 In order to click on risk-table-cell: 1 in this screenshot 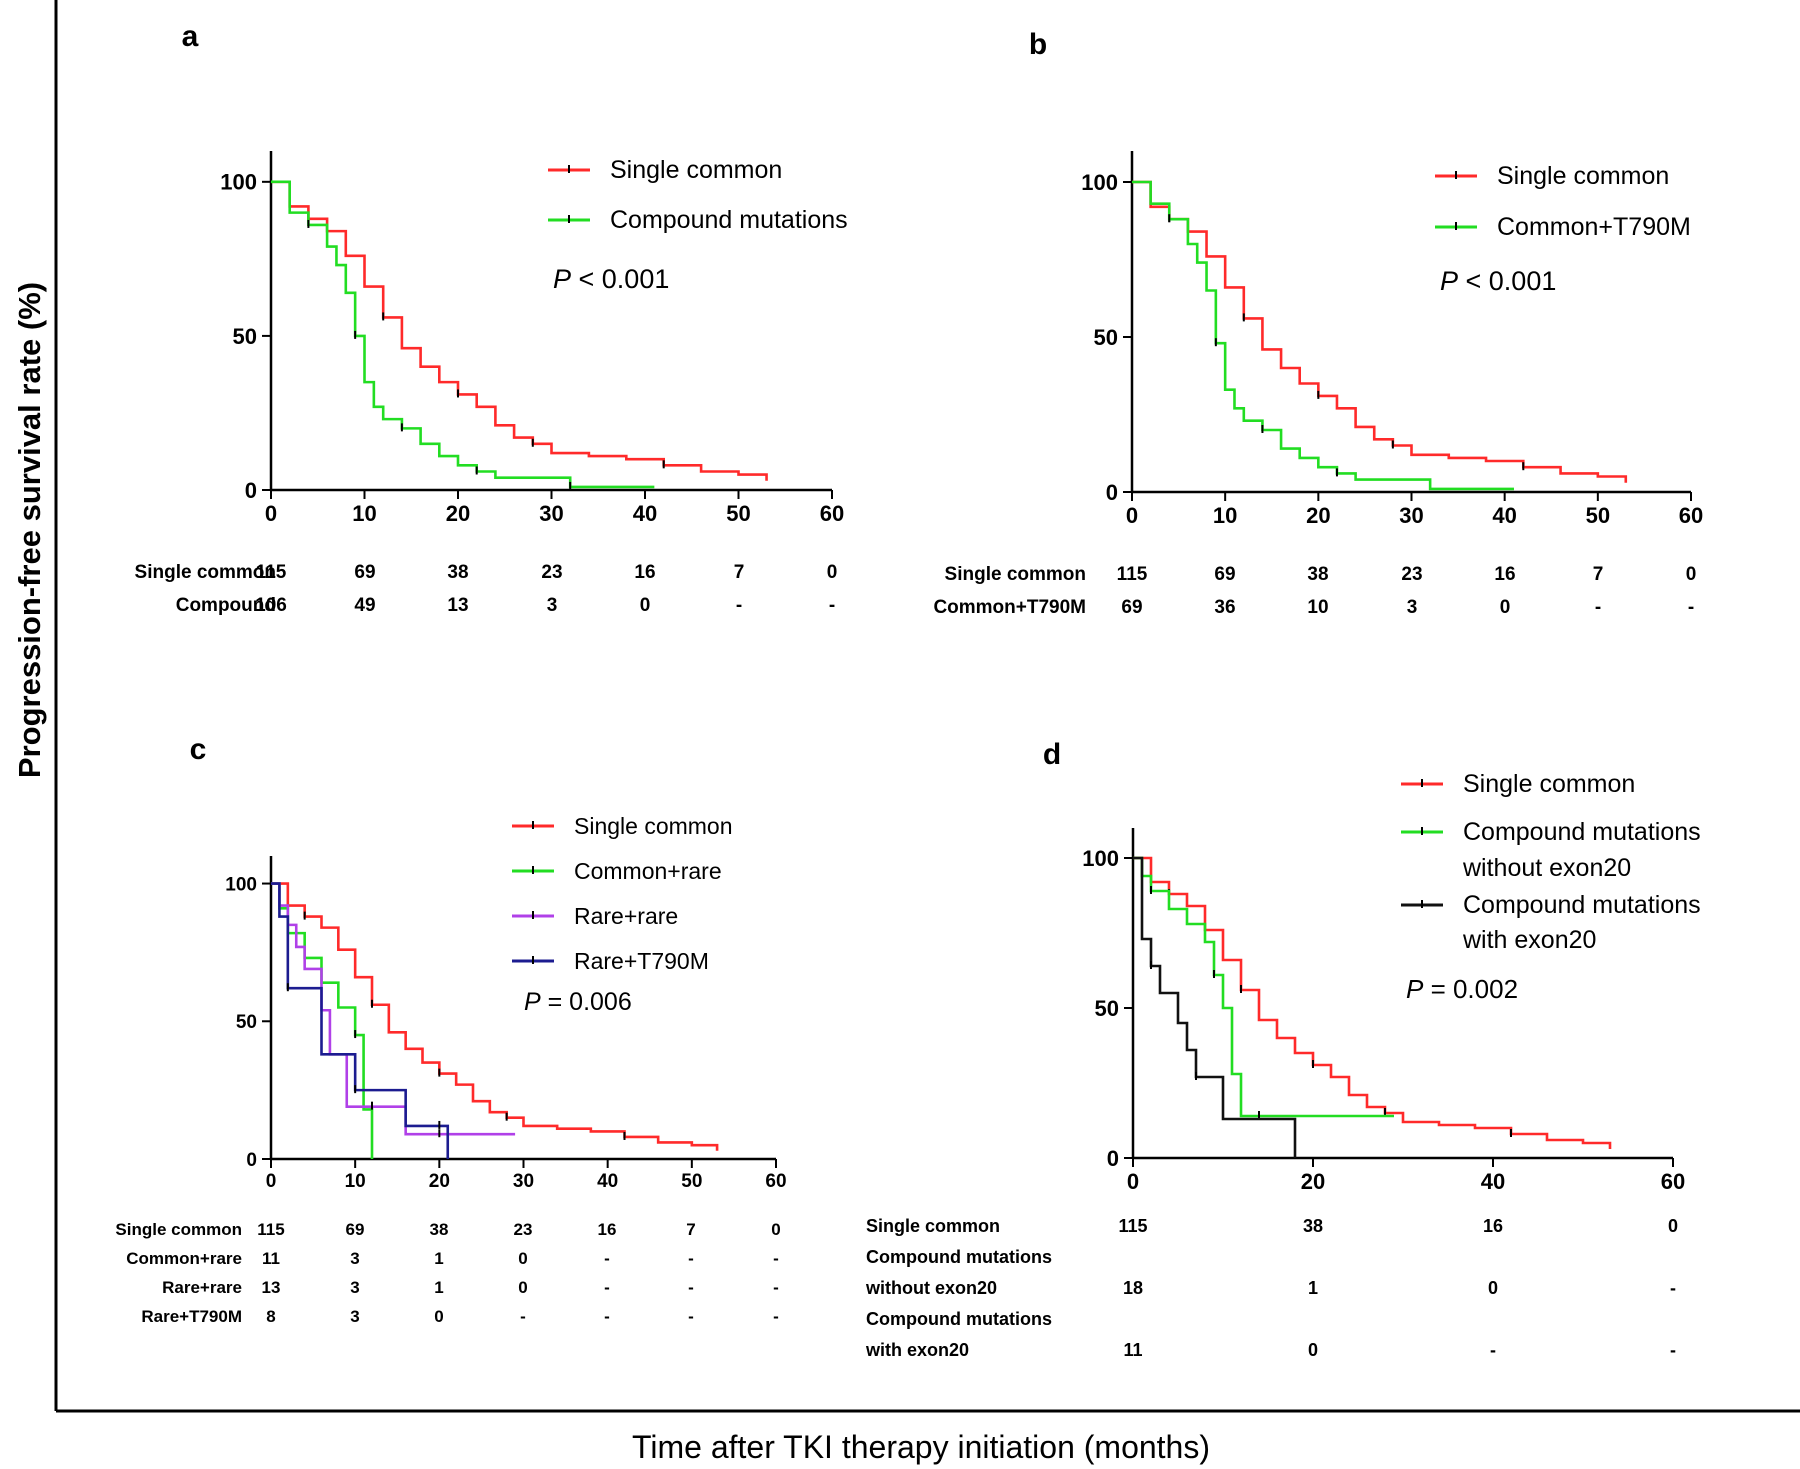, I will do `click(438, 1287)`.